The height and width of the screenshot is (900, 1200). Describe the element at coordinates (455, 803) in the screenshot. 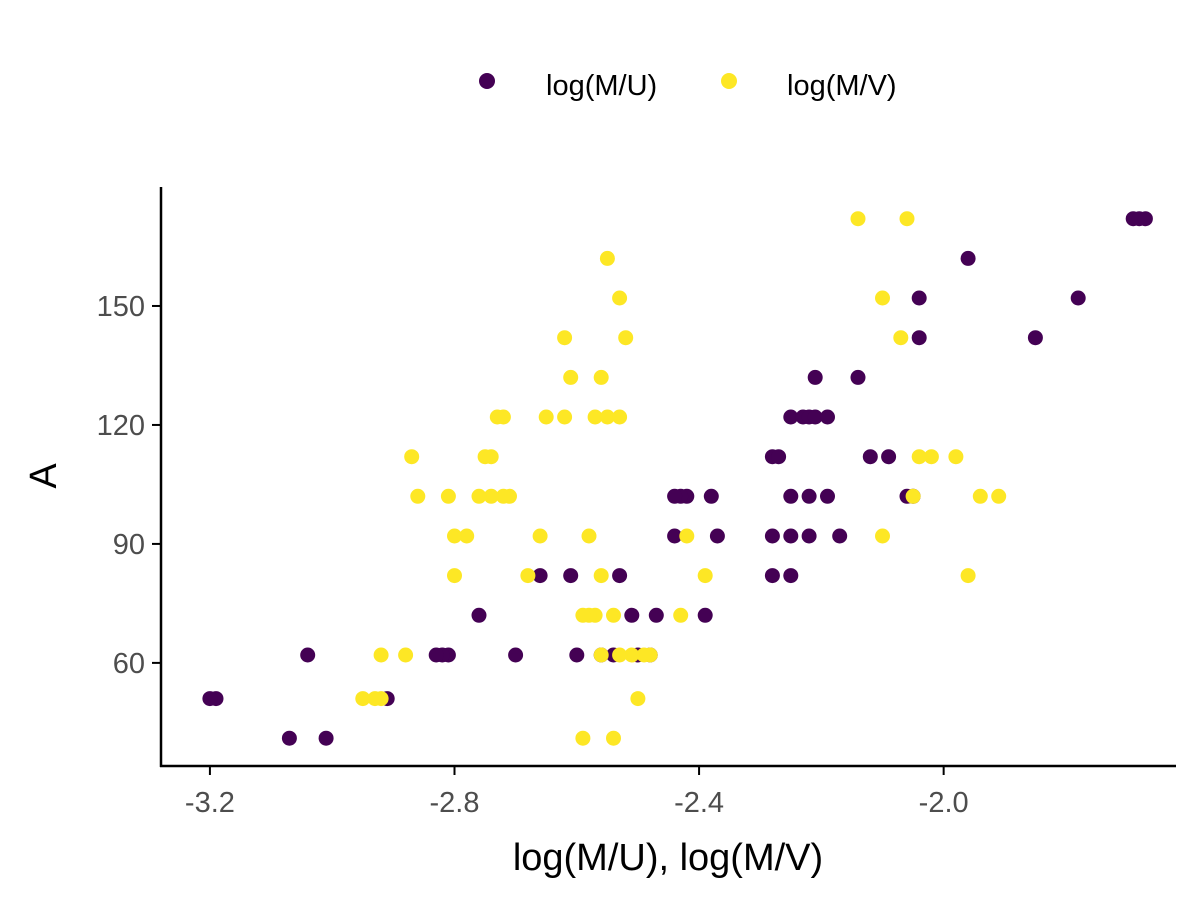

I see `x-tick-label: -2.8` at that location.